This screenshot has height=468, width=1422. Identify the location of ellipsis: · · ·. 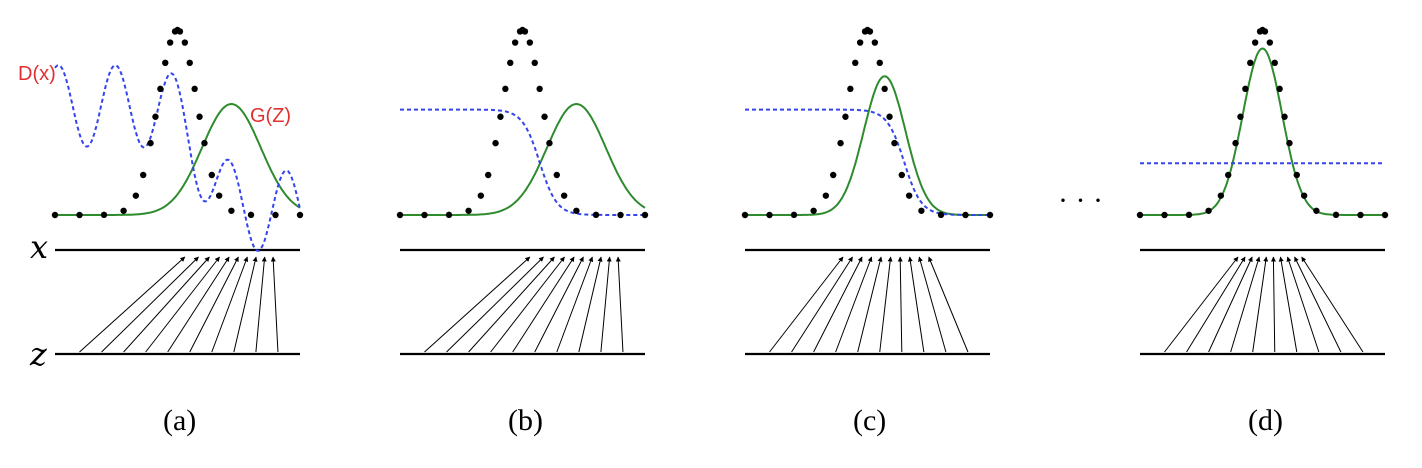
(1080, 200).